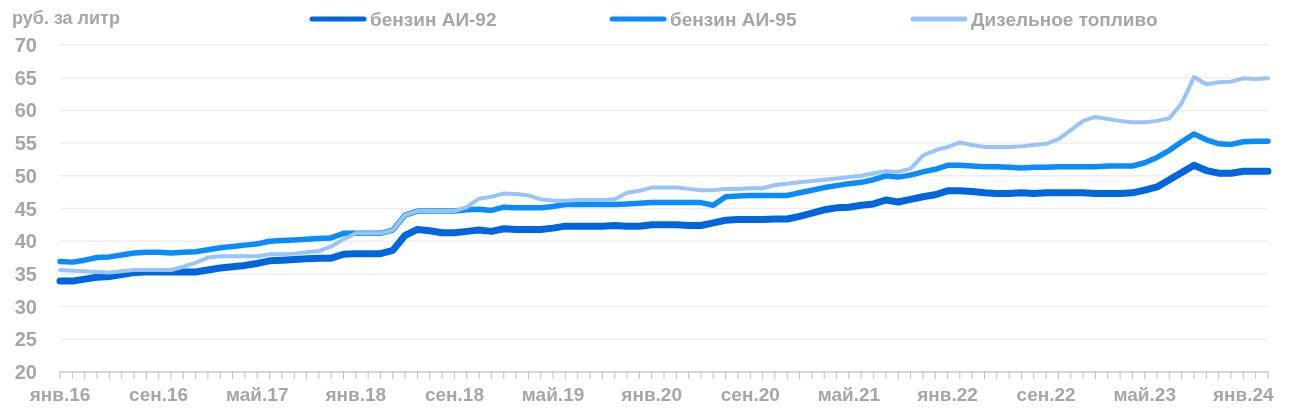  What do you see at coordinates (553, 394) in the screenshot?
I see `x-tick-label: май.19` at bounding box center [553, 394].